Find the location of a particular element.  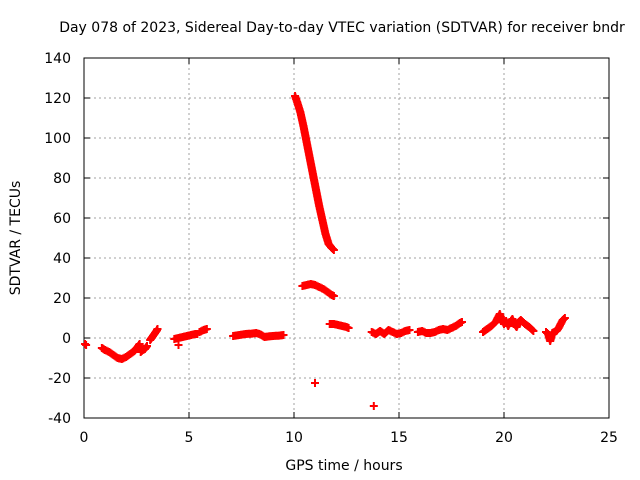

y-tick-label: 0 is located at coordinates (66, 339).